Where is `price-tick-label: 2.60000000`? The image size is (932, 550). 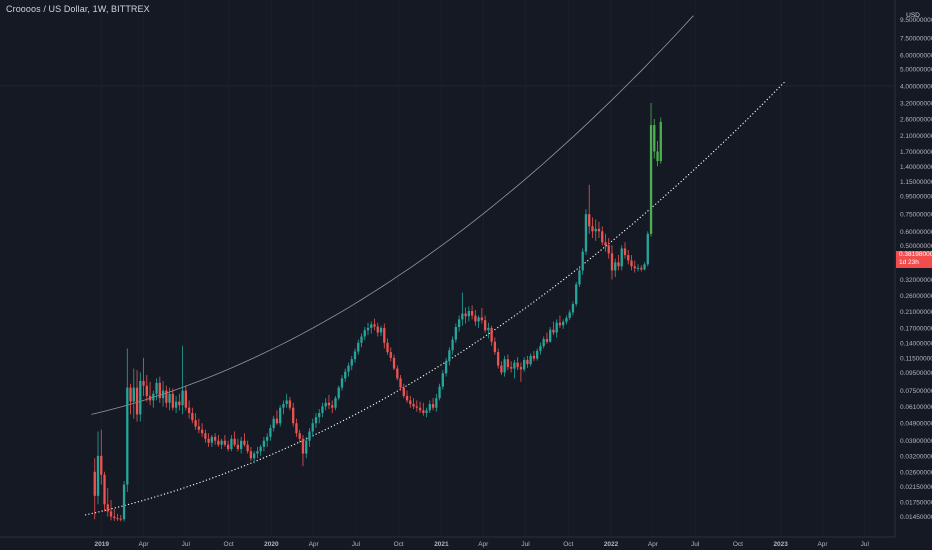
price-tick-label: 2.60000000 is located at coordinates (916, 119).